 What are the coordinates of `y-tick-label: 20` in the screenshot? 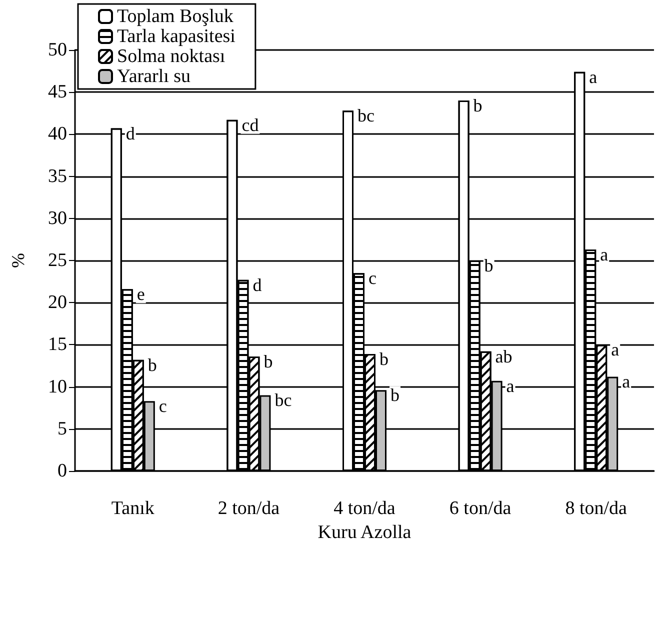 It's located at (57, 303).